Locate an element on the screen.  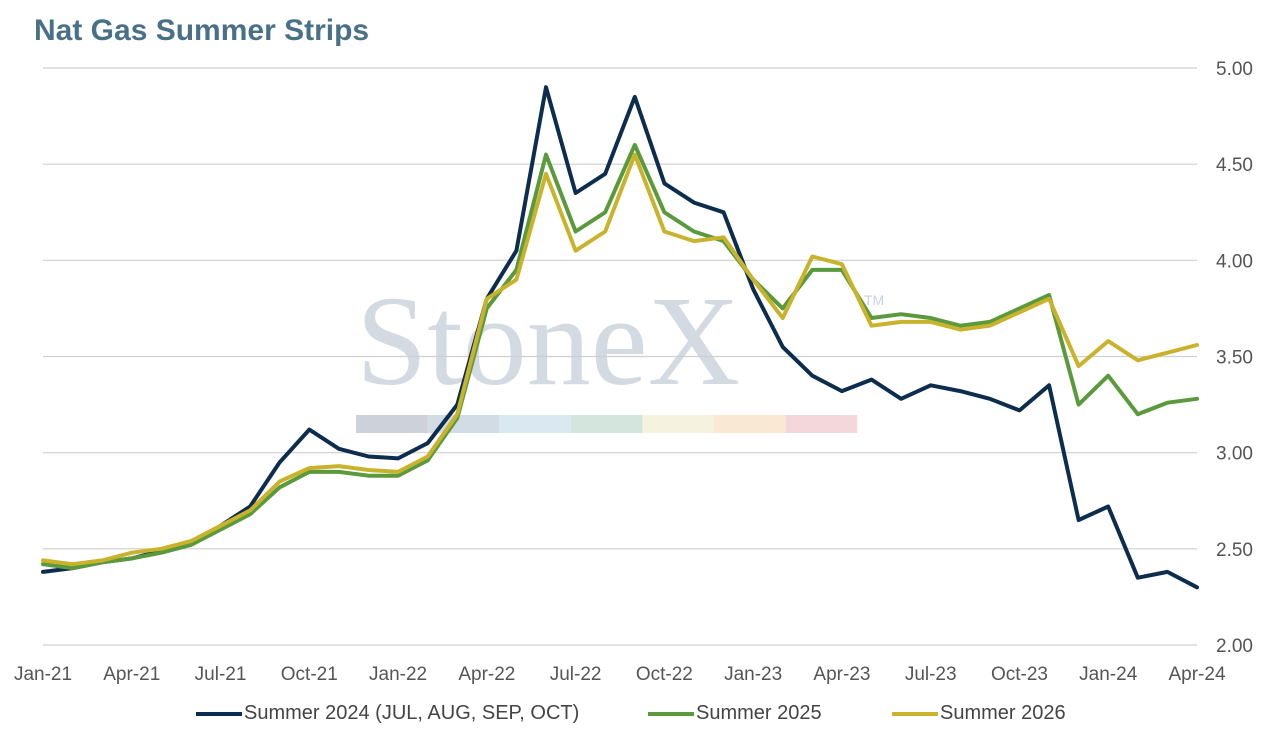
watermark-color-band is located at coordinates (607, 424).